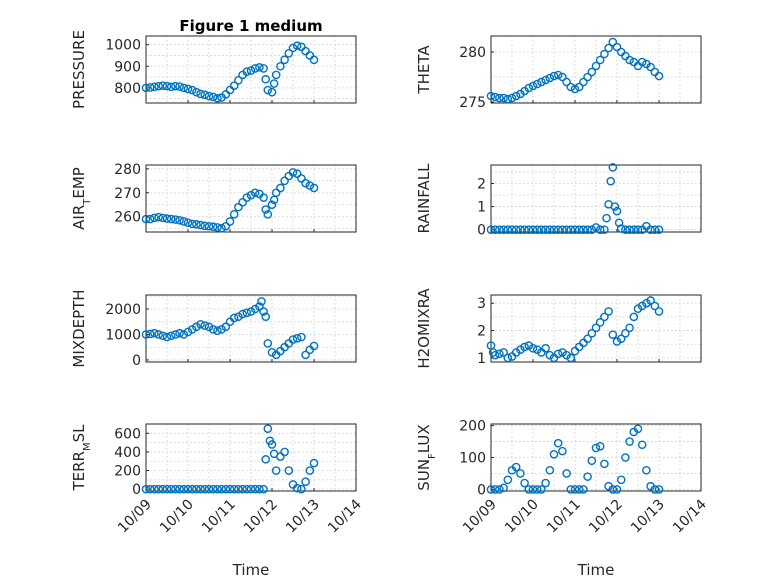 This screenshot has height=583, width=778. I want to click on y-tick-label: 200, so click(127, 472).